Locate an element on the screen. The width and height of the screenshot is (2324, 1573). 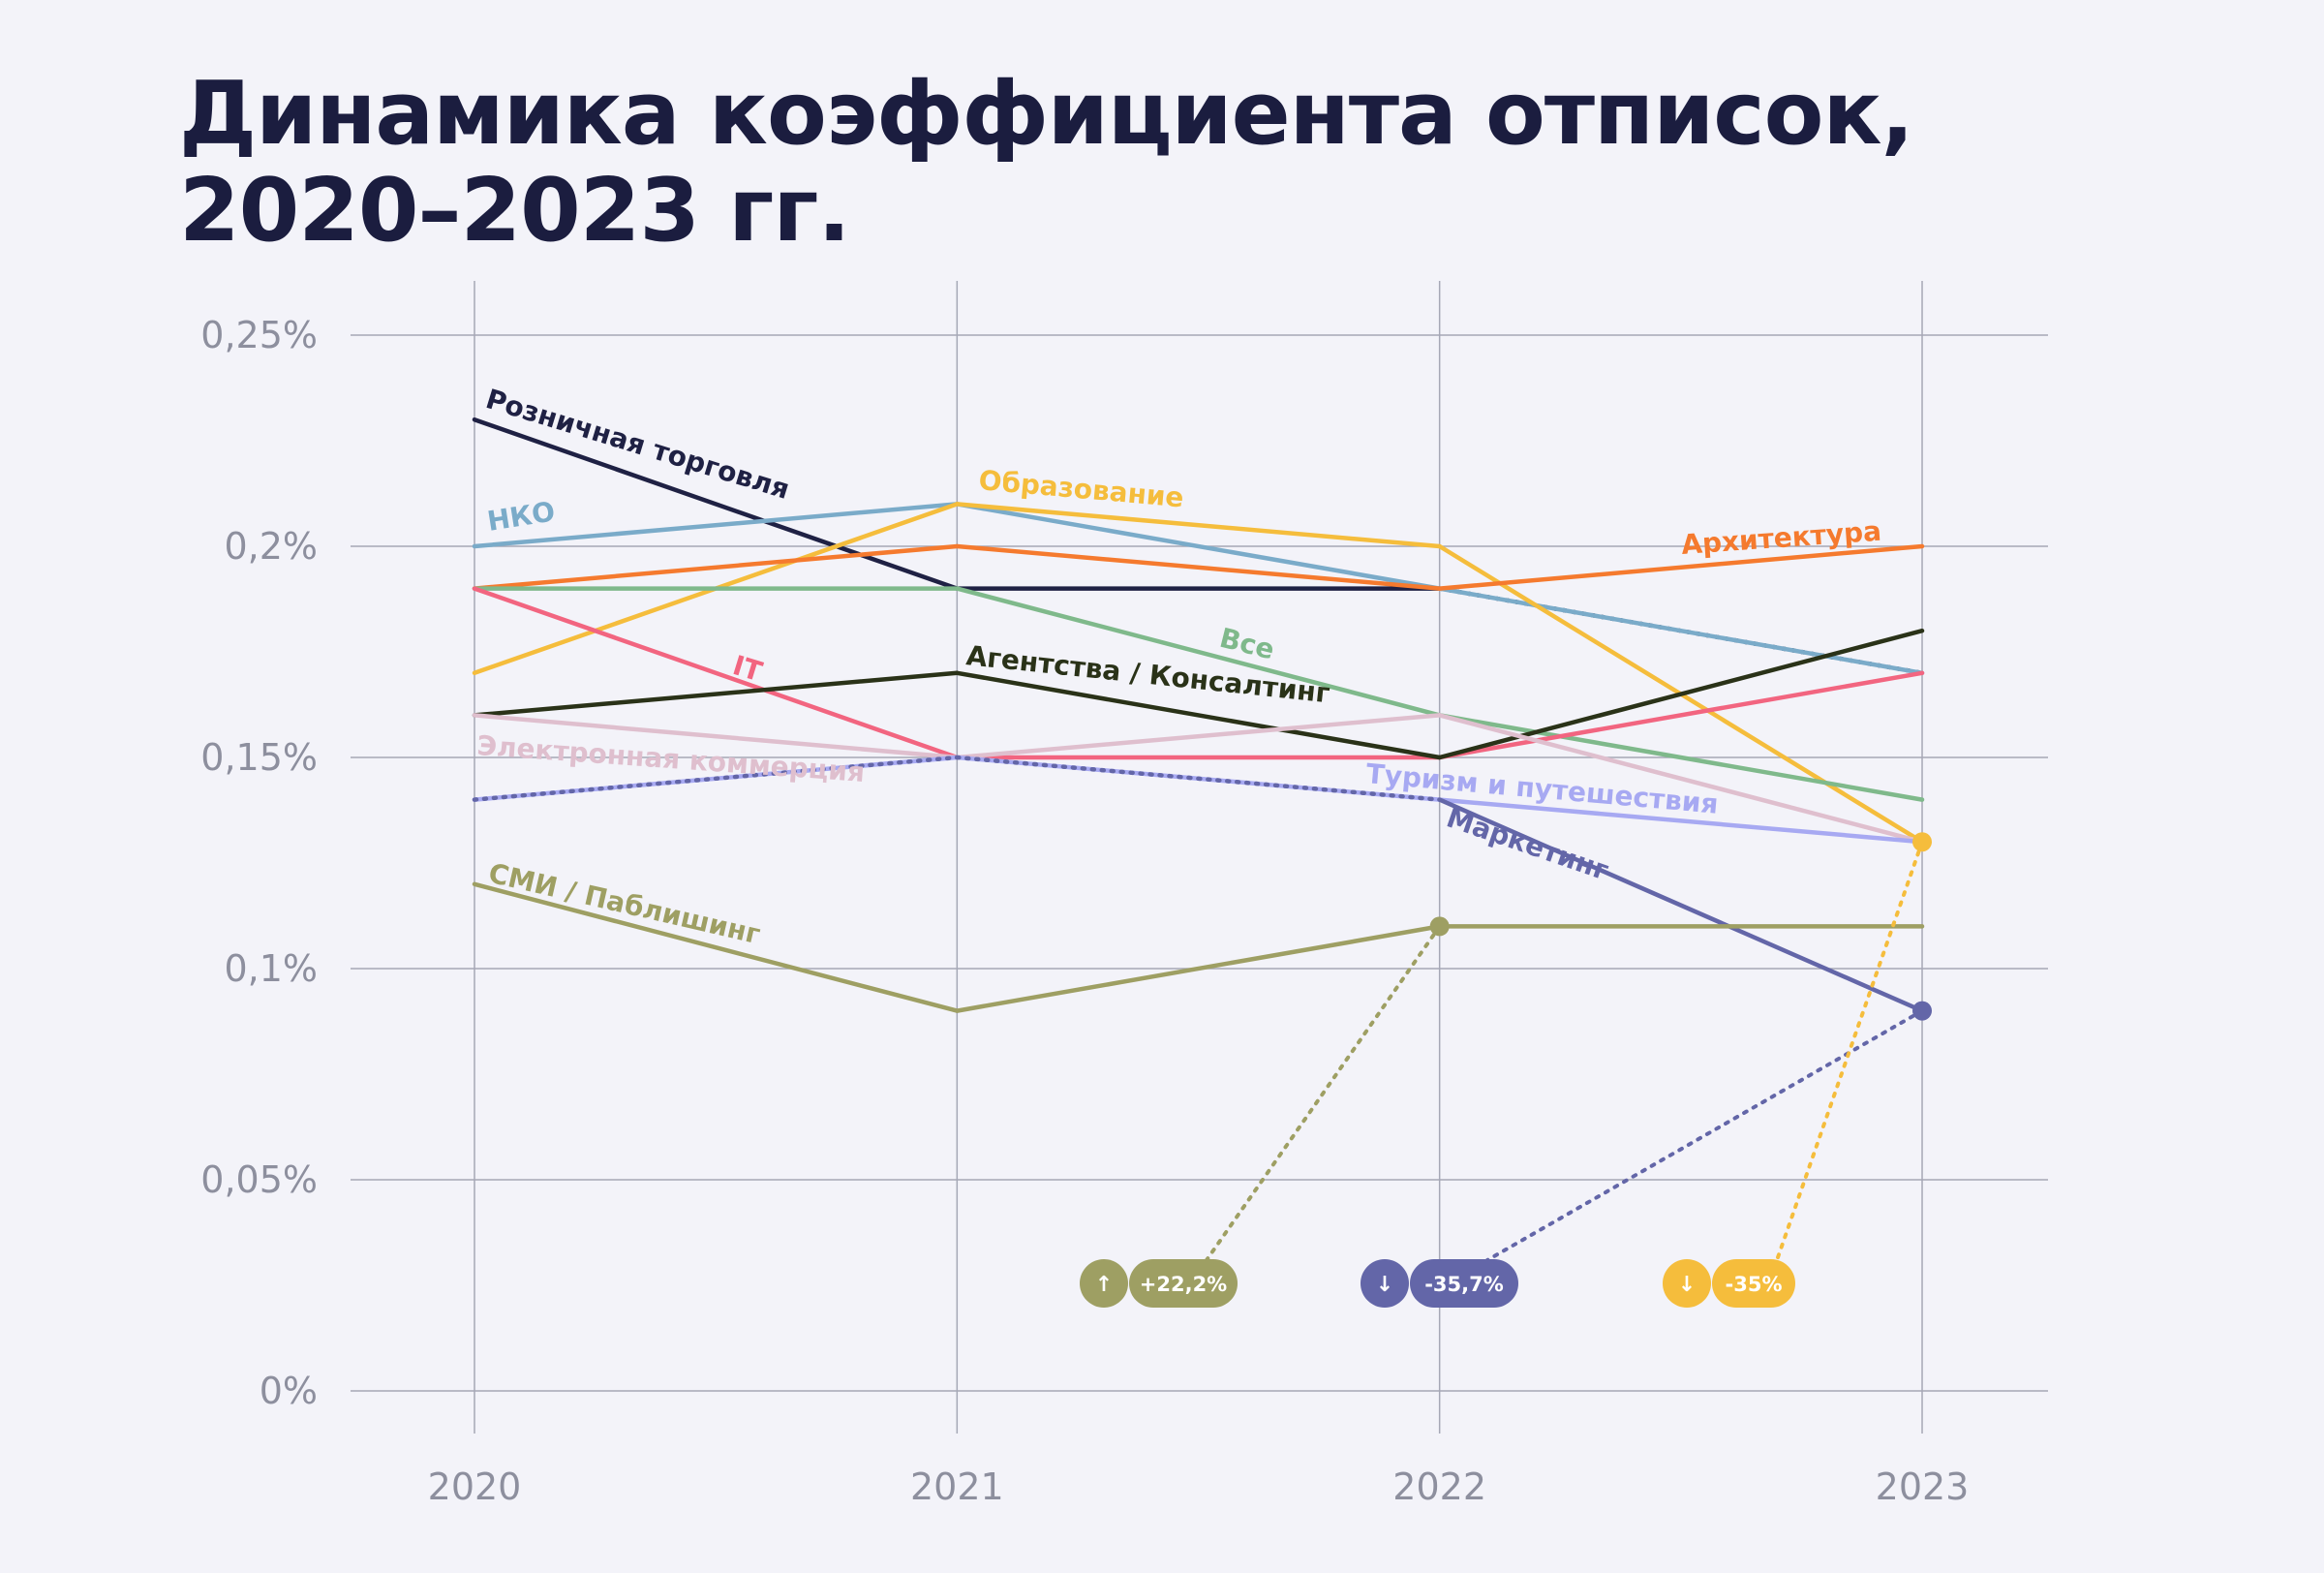
y-tick-label: 0,1% is located at coordinates (271, 968).